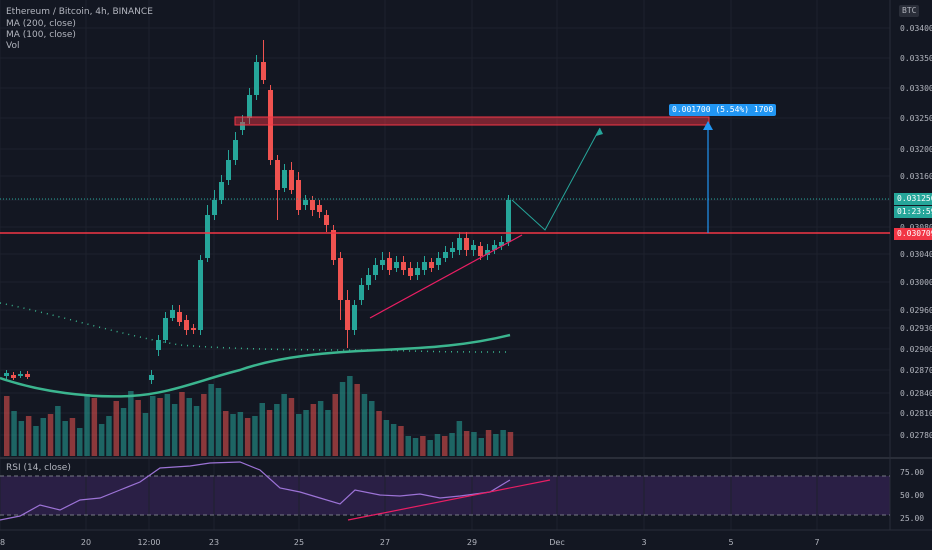  I want to click on time-tick-label: 20, so click(86, 542).